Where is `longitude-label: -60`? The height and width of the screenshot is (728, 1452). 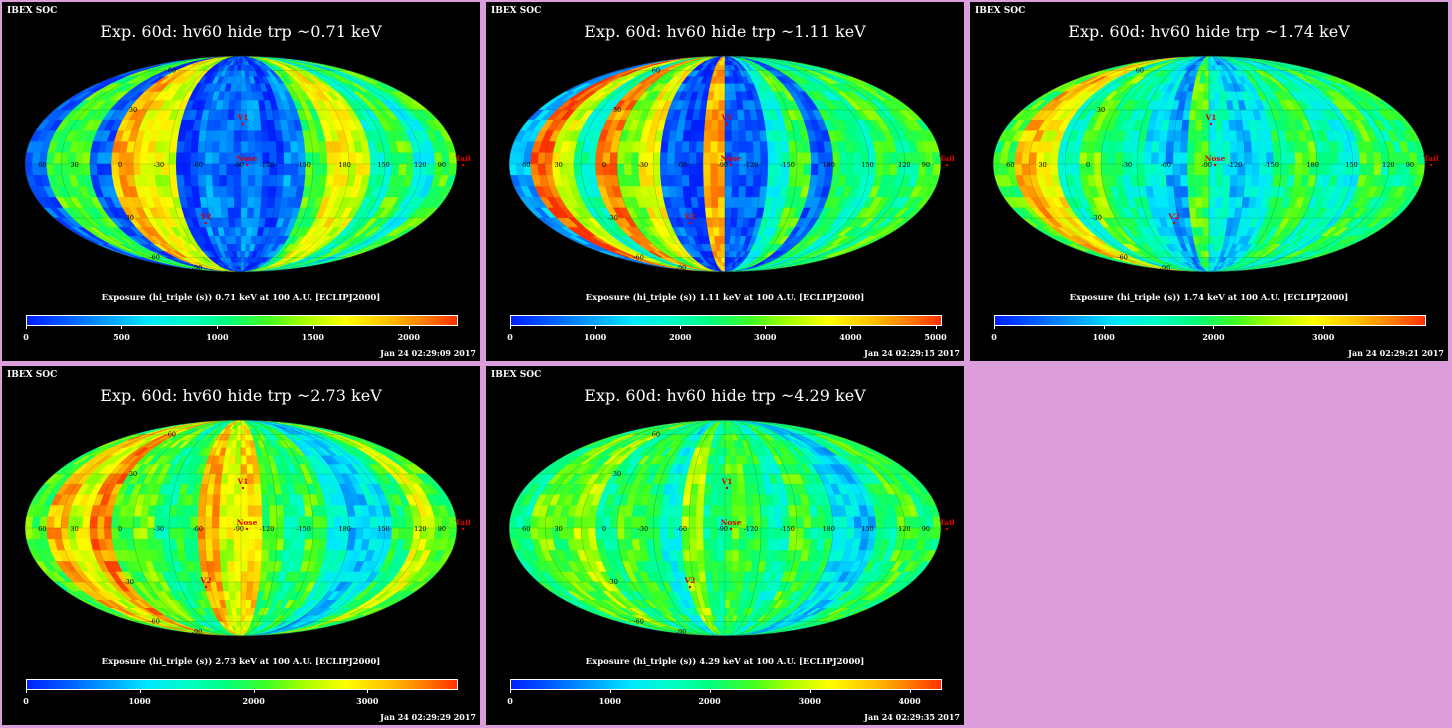 longitude-label: -60 is located at coordinates (198, 165).